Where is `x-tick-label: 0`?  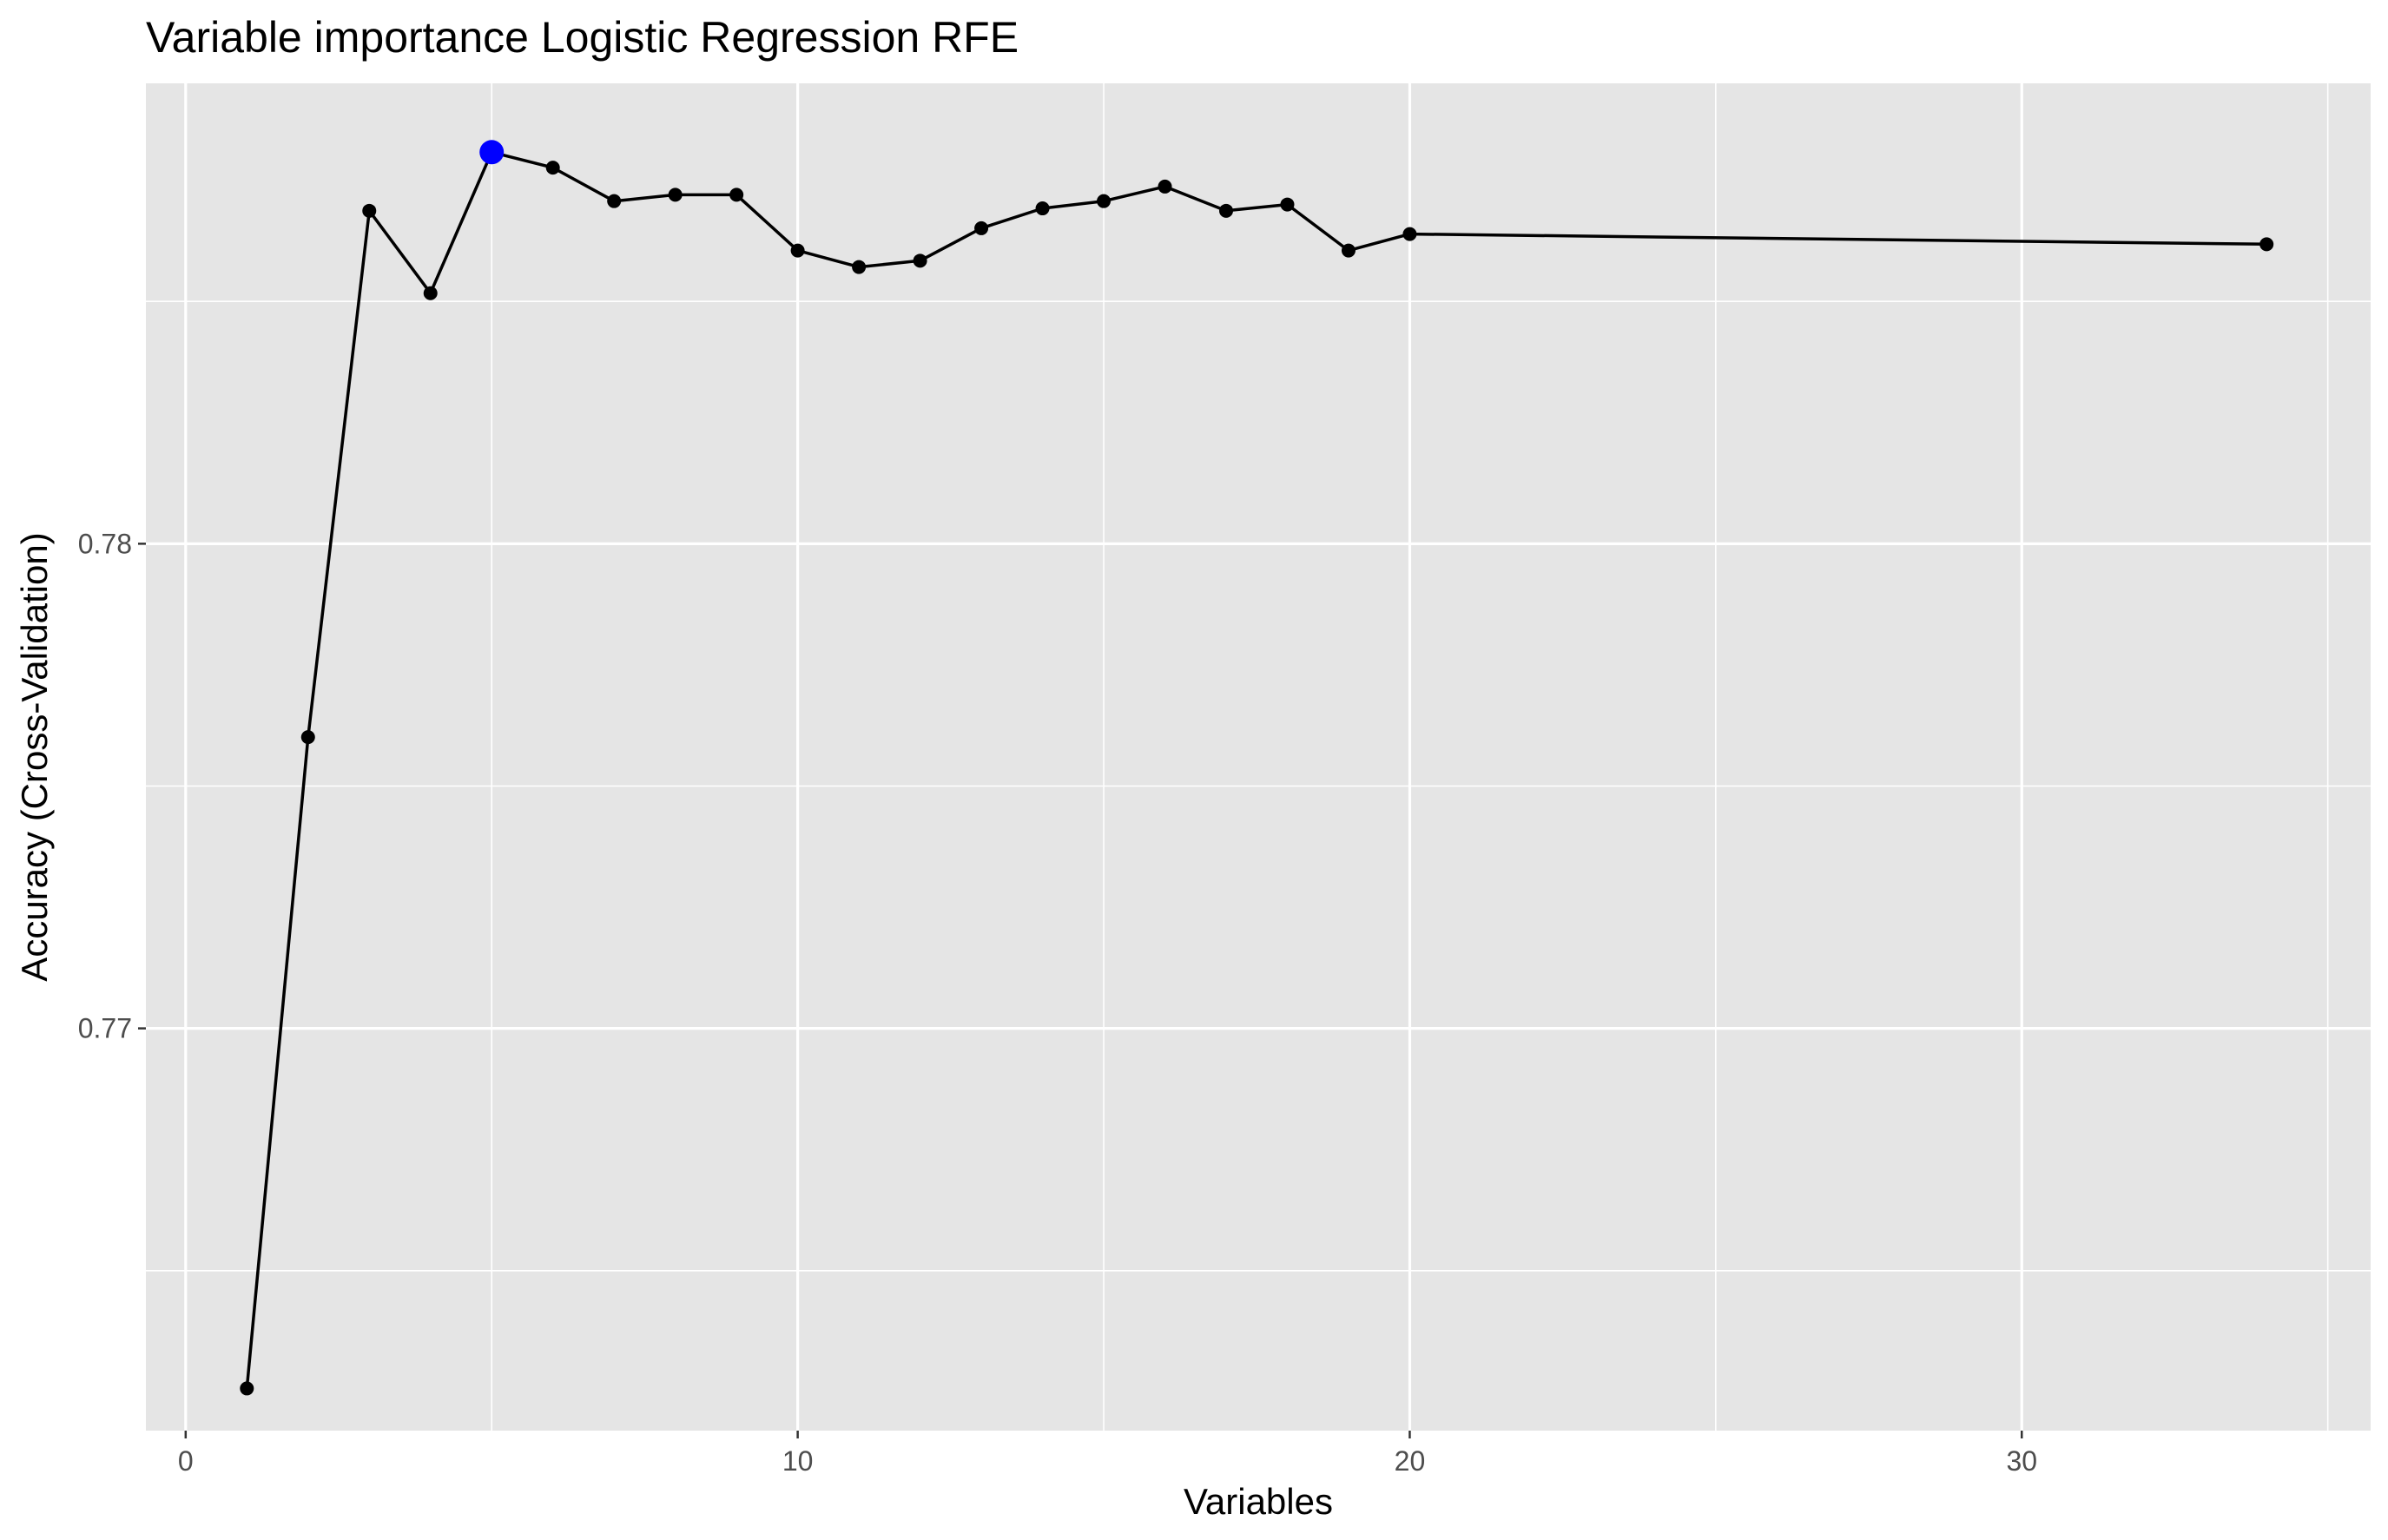 x-tick-label: 0 is located at coordinates (186, 1461).